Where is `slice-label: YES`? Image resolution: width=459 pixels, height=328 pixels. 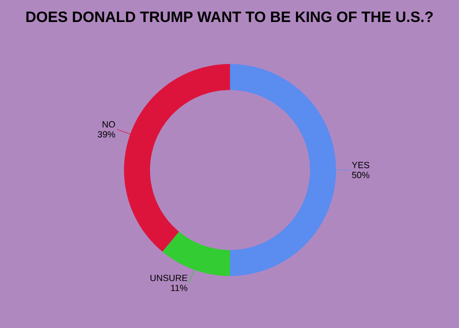
slice-label: YES is located at coordinates (361, 165).